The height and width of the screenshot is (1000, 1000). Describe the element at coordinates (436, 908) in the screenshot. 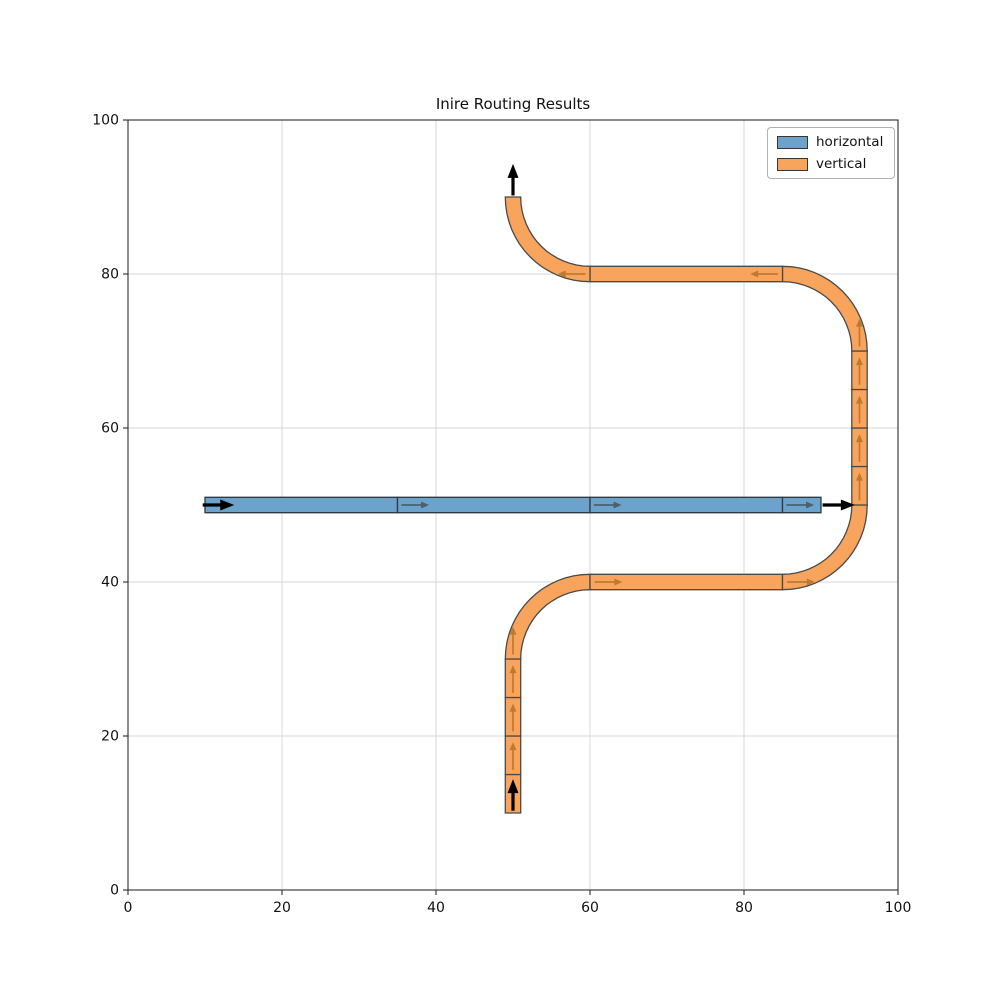

I see `x-tick-label: 40` at that location.